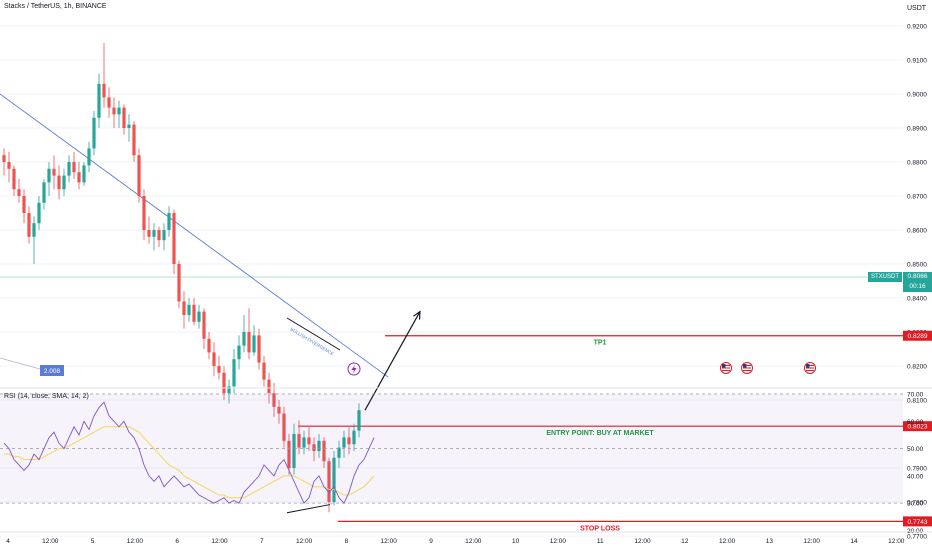 This screenshot has height=550, width=932. Describe the element at coordinates (347, 541) in the screenshot. I see `time-tick-label: 8` at that location.